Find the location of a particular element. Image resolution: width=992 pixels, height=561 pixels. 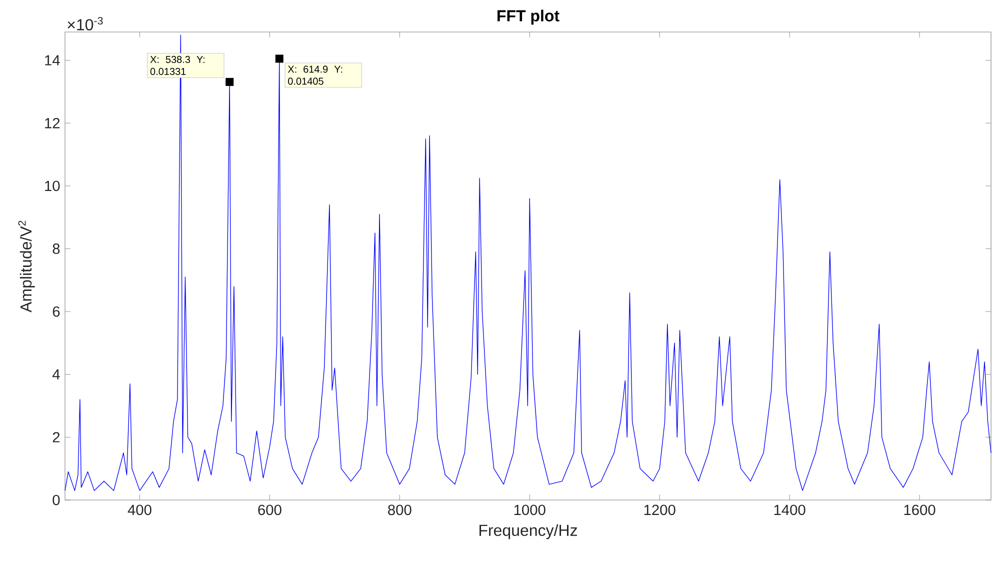

x-tick-label: 1600 is located at coordinates (920, 510).